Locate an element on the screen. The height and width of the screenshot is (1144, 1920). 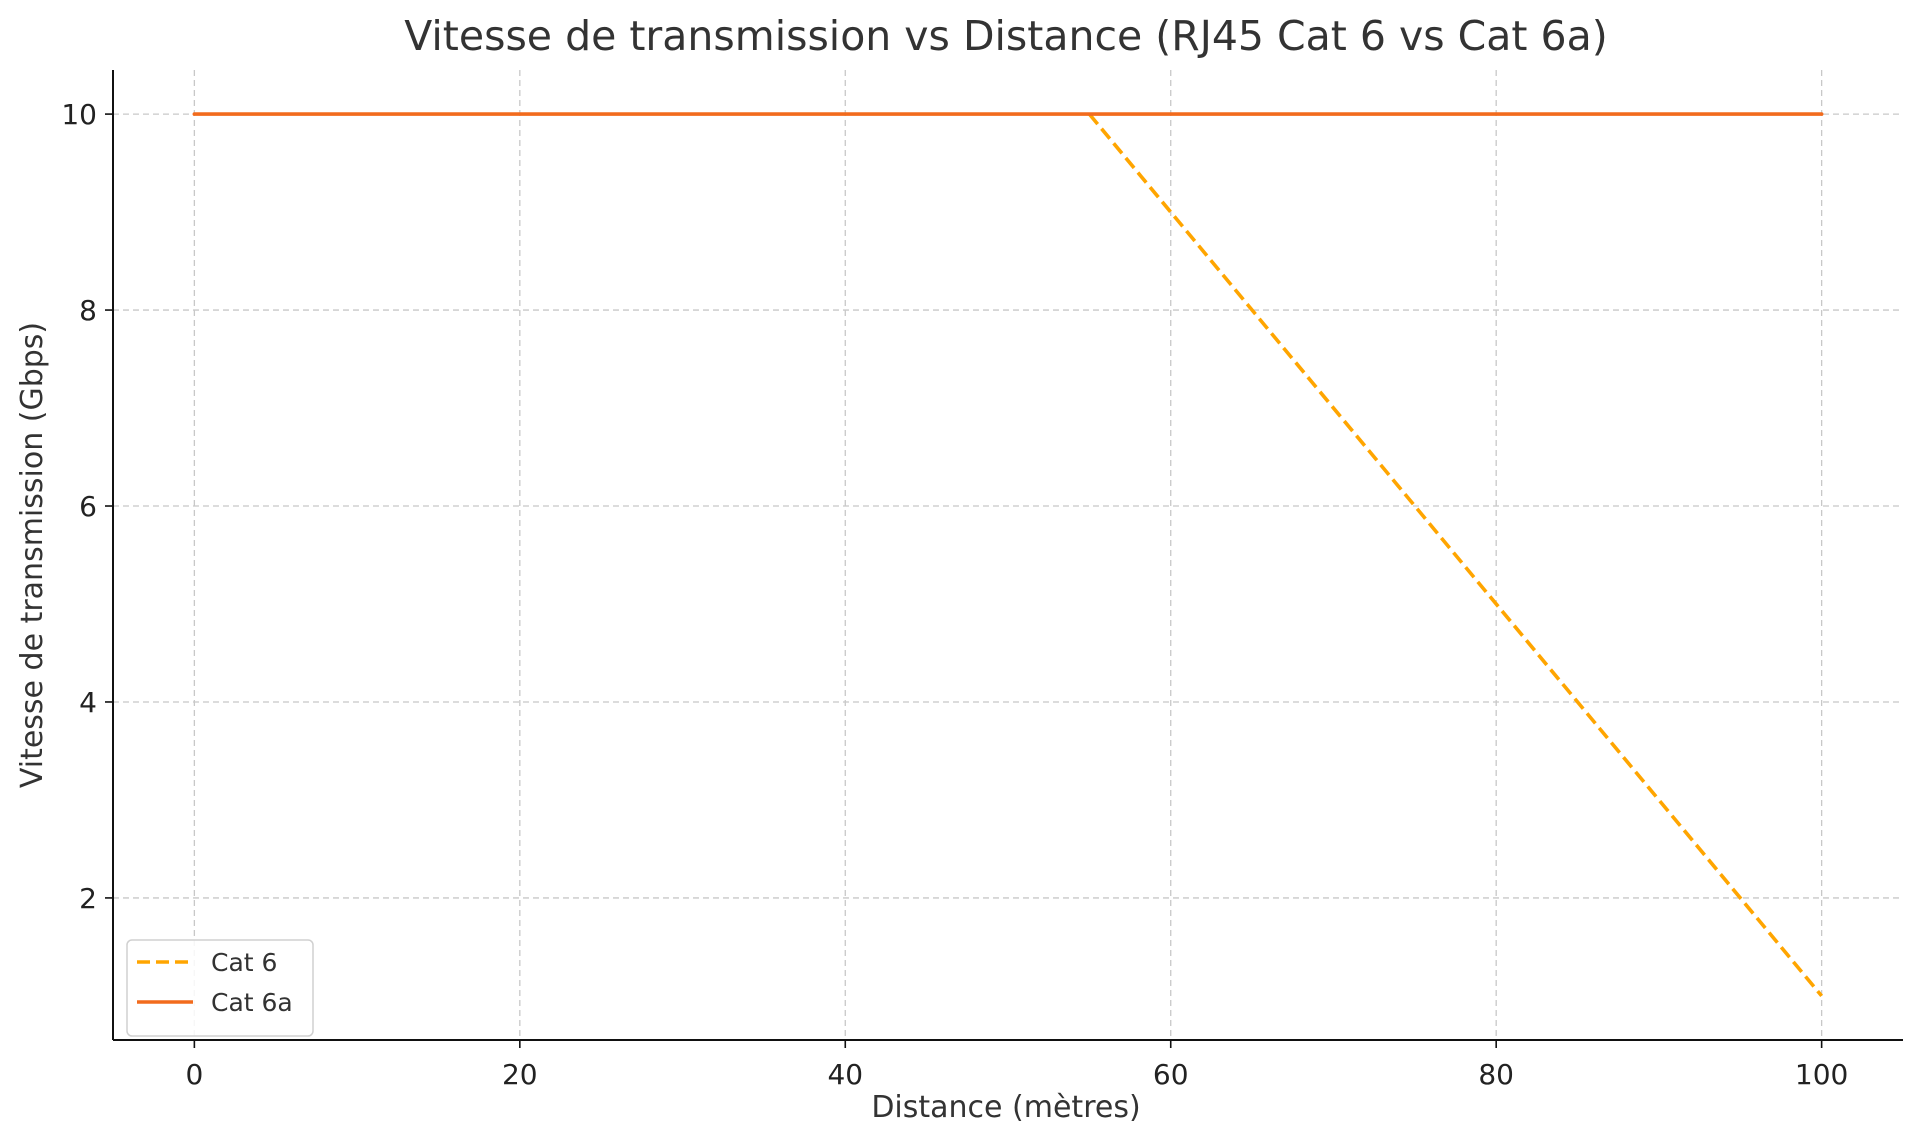
y-tick-label: 10 is located at coordinates (79, 114).